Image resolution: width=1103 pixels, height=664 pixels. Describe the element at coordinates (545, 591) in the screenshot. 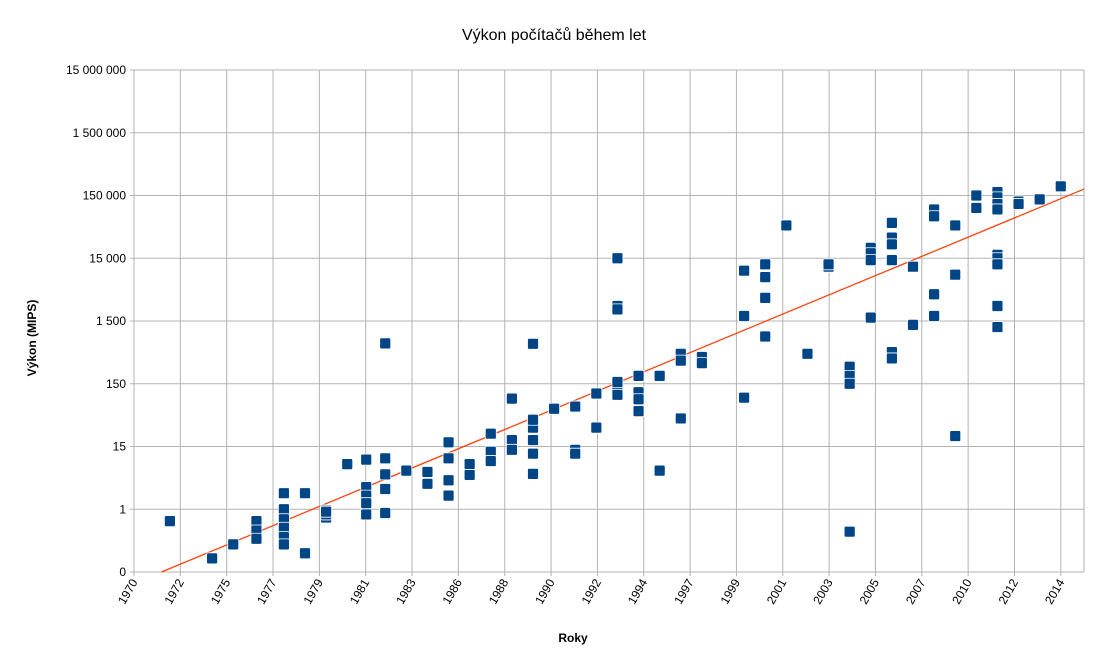

I see `x-tick-label: 1990` at that location.